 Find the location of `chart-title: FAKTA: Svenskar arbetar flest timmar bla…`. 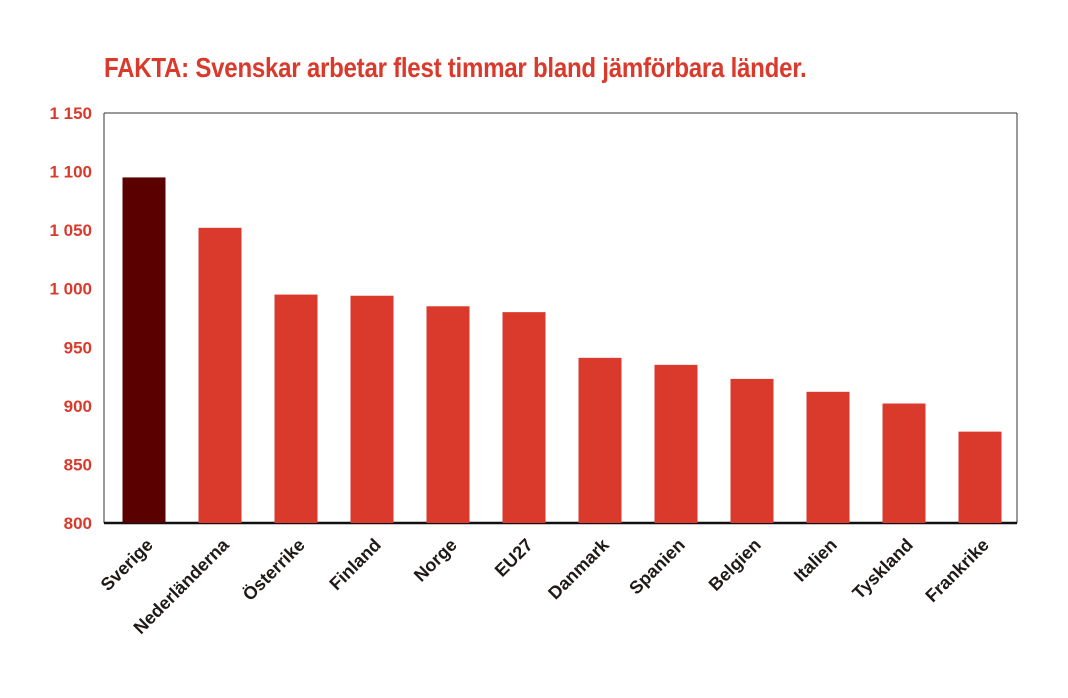

chart-title: FAKTA: Svenskar arbetar flest timmar bla… is located at coordinates (455, 67).